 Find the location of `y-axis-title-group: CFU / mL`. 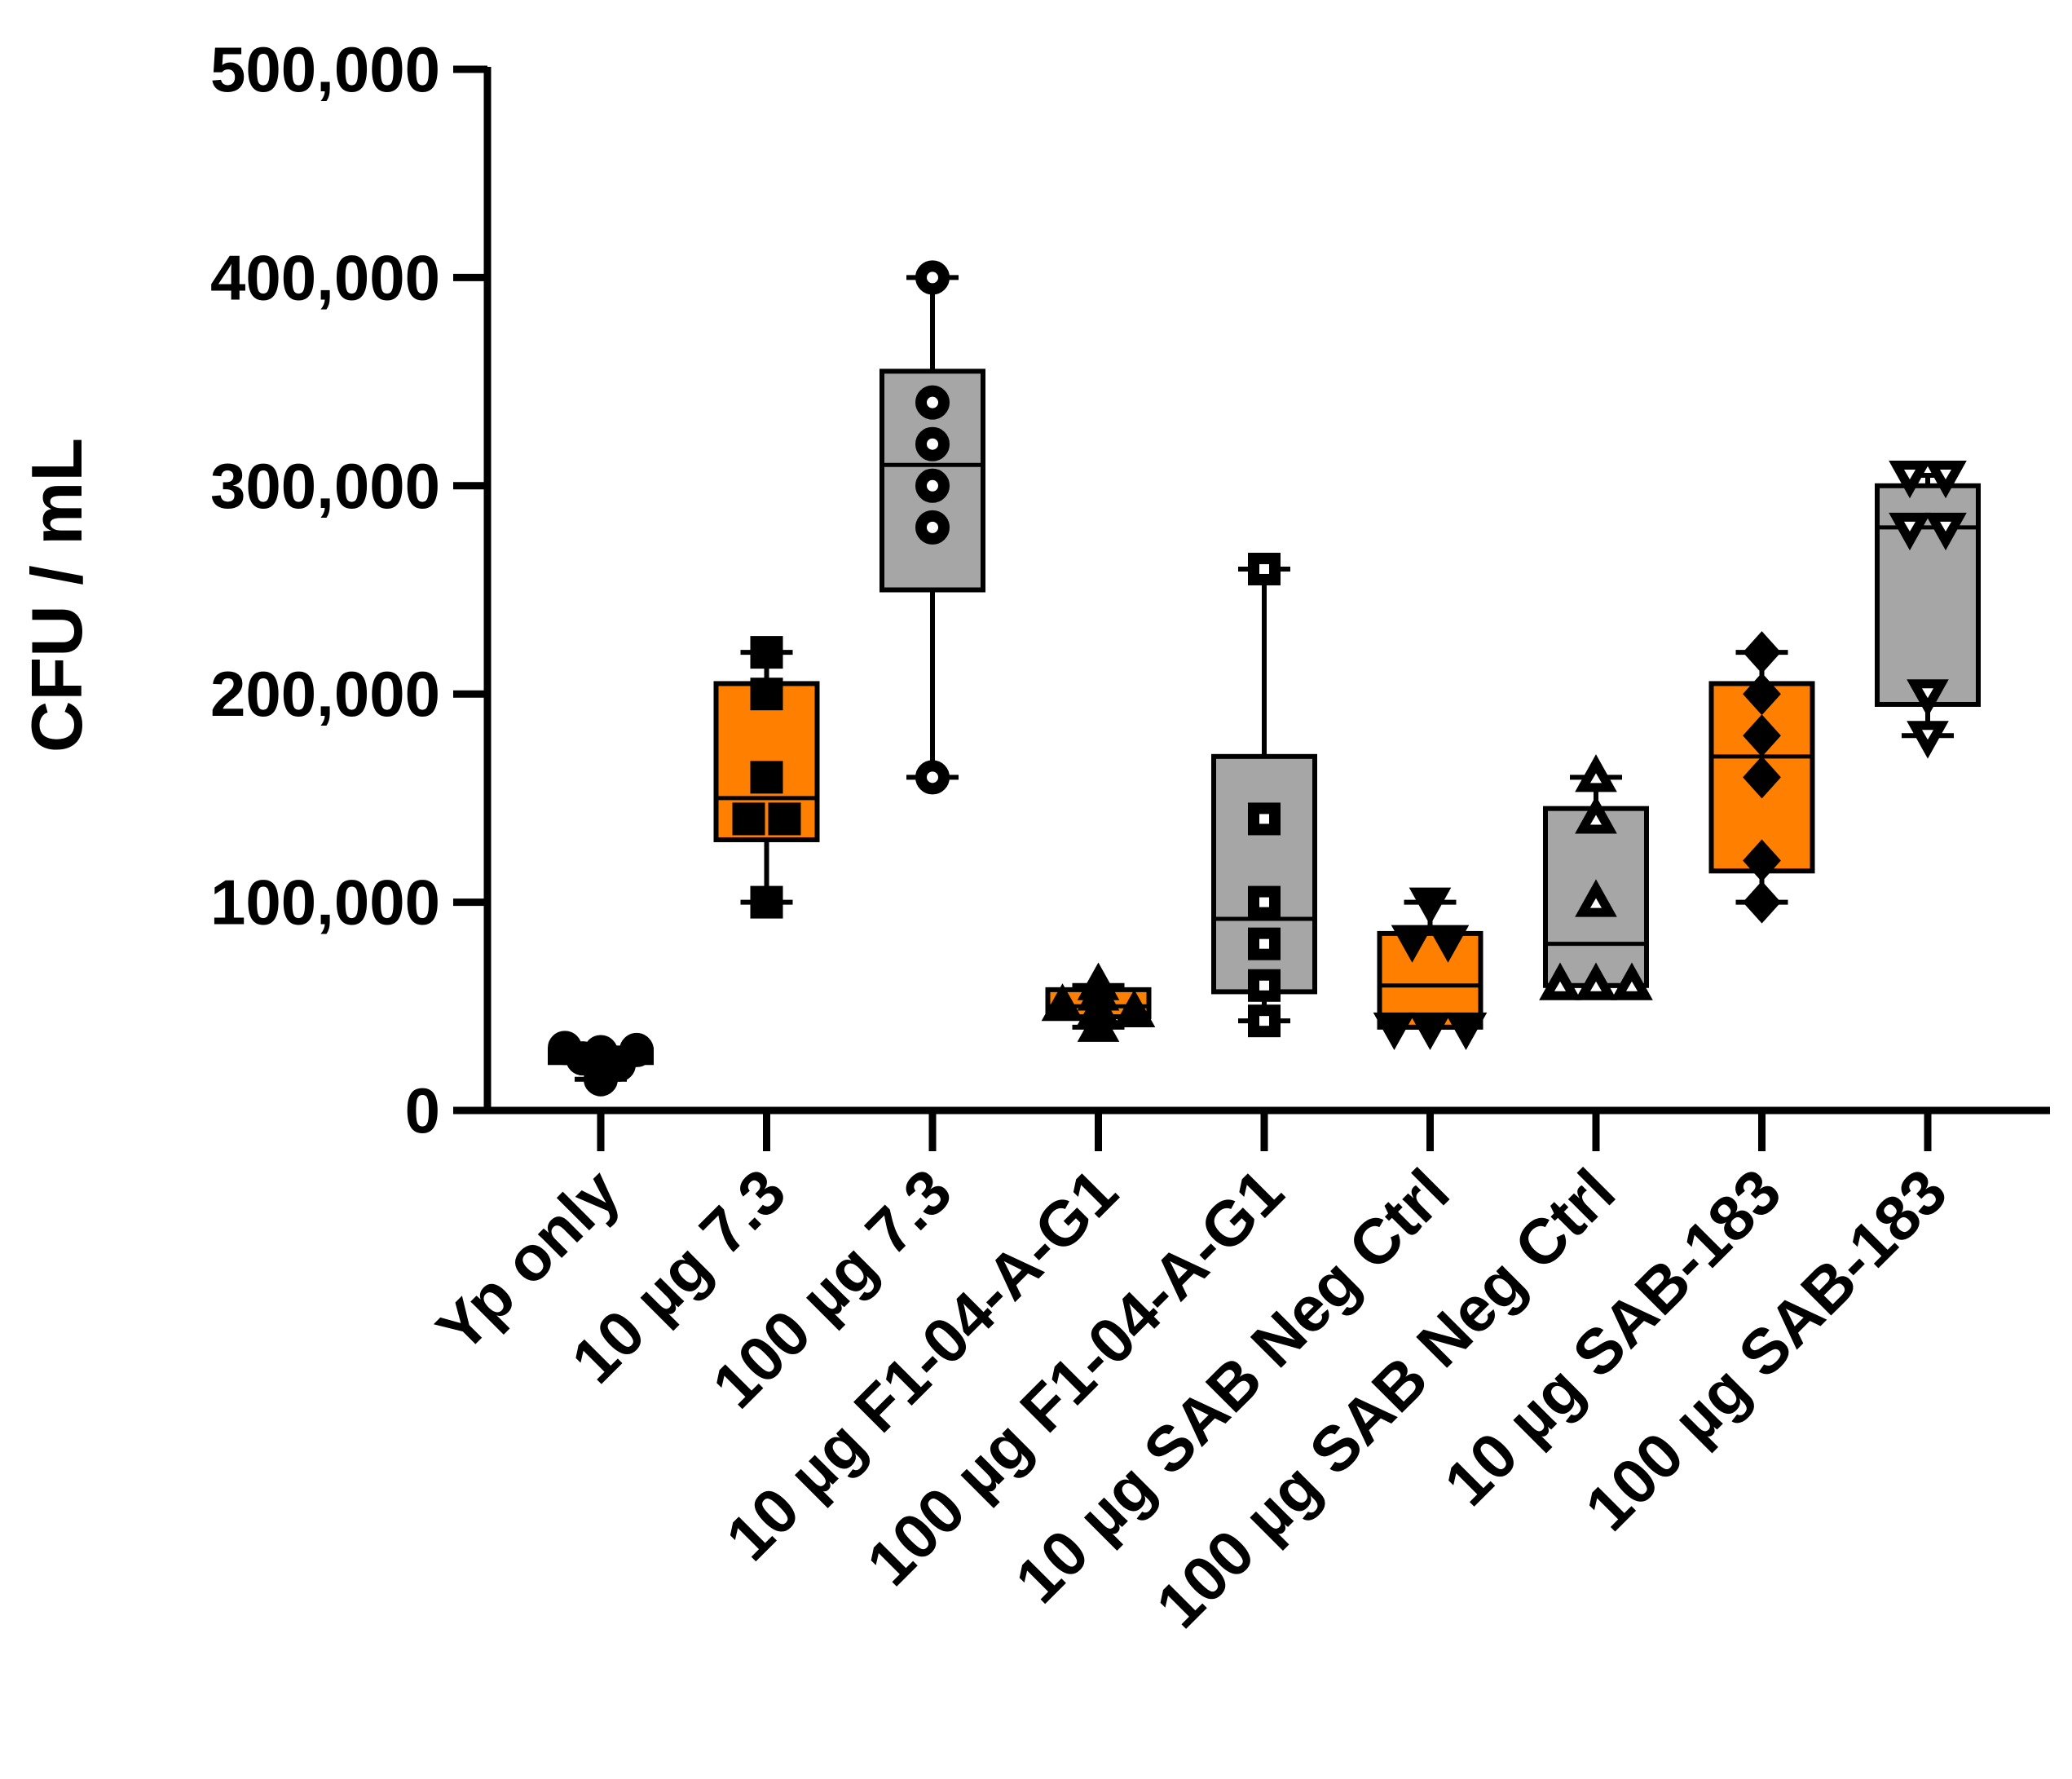

y-axis-title-group: CFU / mL is located at coordinates (56, 595).